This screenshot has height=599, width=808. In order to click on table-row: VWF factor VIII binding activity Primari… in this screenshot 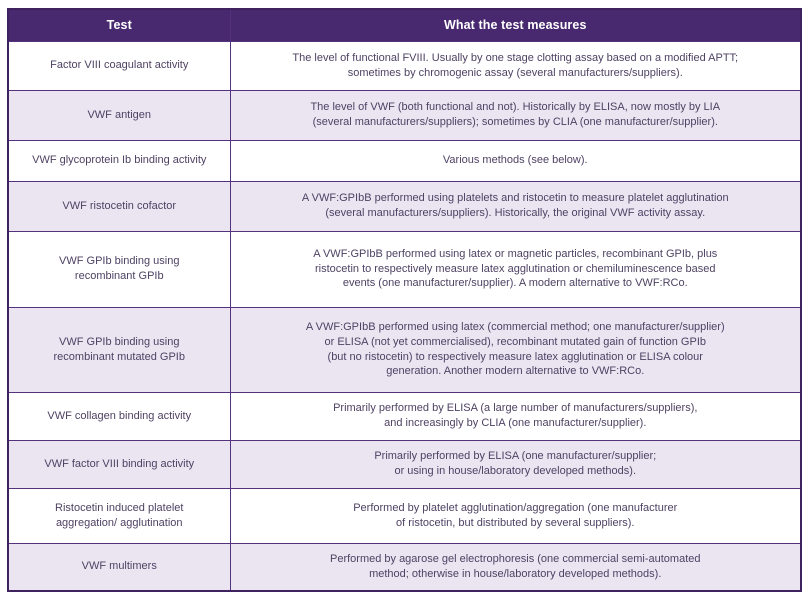, I will do `click(404, 464)`.